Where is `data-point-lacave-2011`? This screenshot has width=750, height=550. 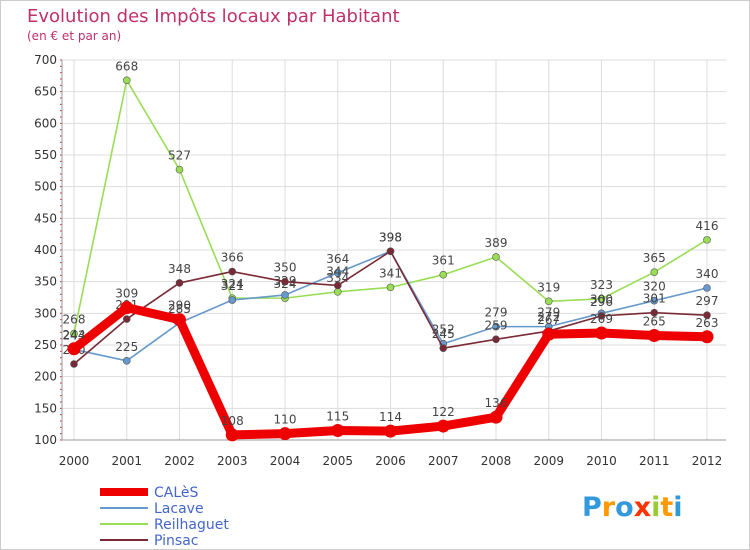 data-point-lacave-2011 is located at coordinates (654, 300).